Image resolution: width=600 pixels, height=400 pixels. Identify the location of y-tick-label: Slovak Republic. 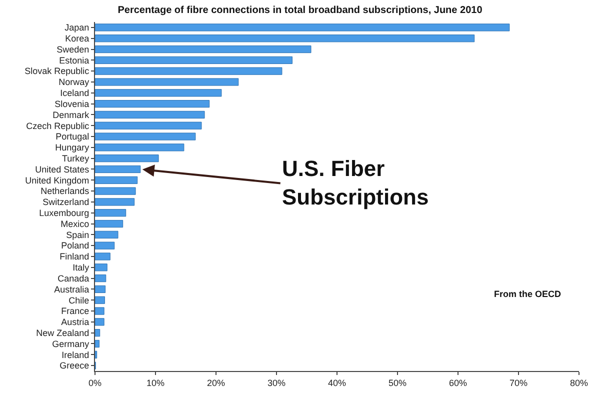
(57, 71).